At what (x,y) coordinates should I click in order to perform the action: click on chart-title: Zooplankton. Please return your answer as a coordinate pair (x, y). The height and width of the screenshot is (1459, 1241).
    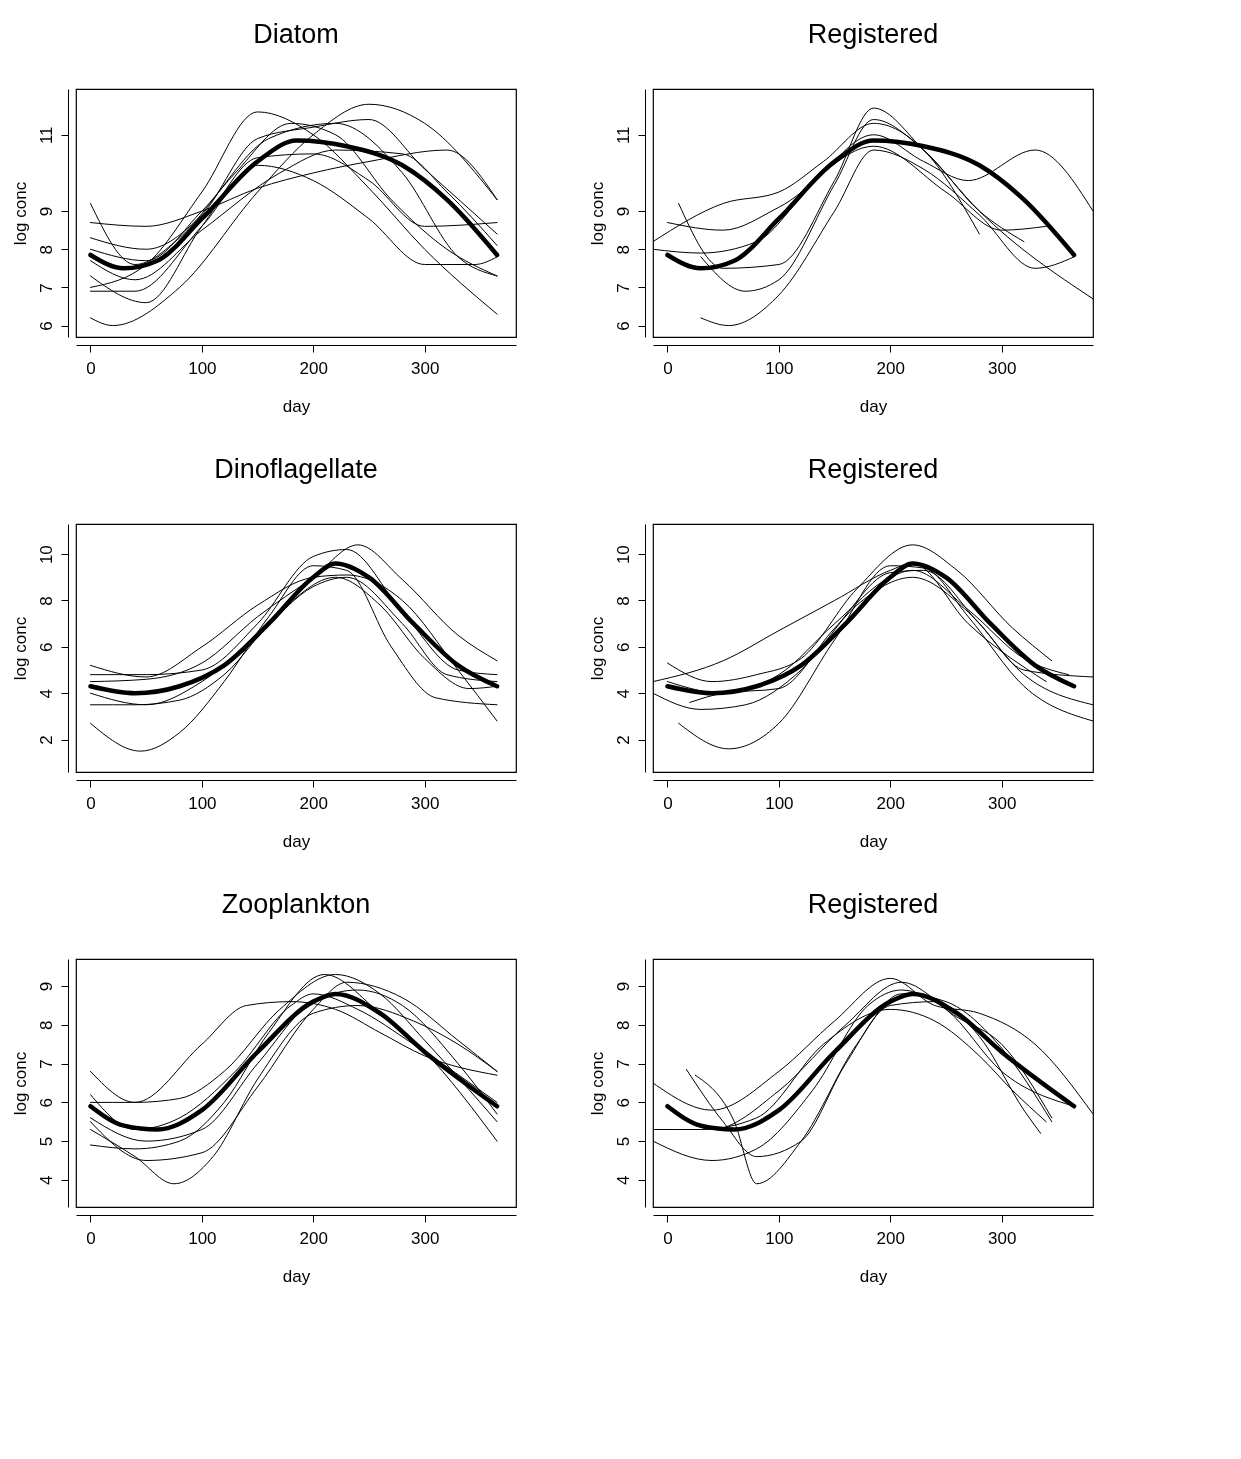
    Looking at the image, I should click on (296, 904).